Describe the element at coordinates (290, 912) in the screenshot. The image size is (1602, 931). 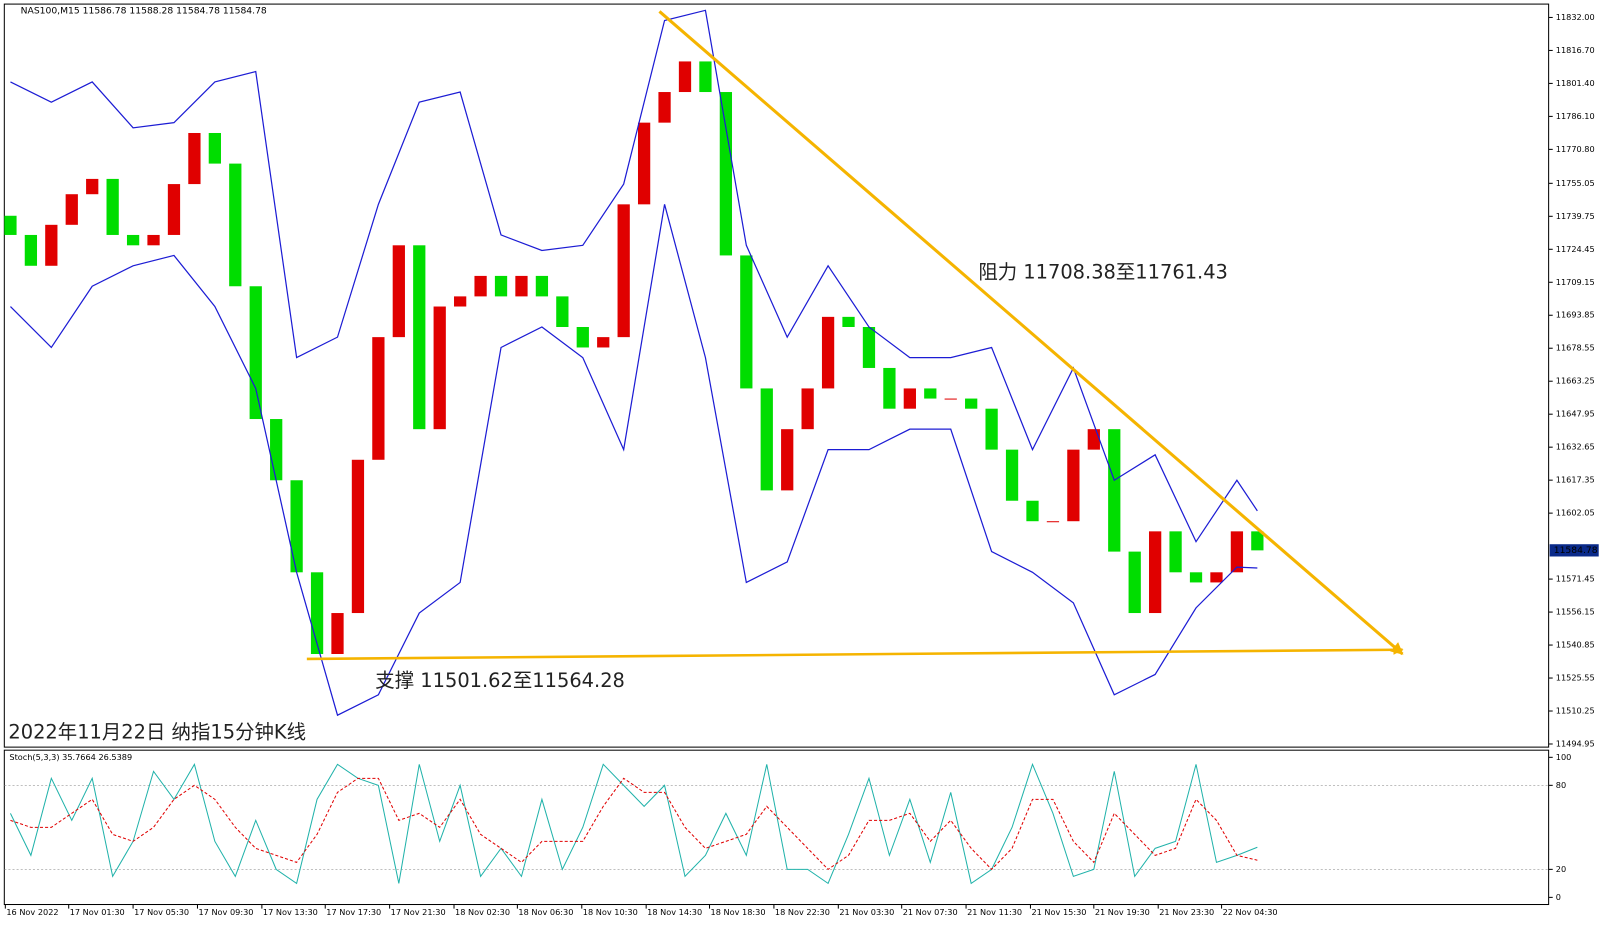
I see `x-tick-label: 17 Nov 13:30` at that location.